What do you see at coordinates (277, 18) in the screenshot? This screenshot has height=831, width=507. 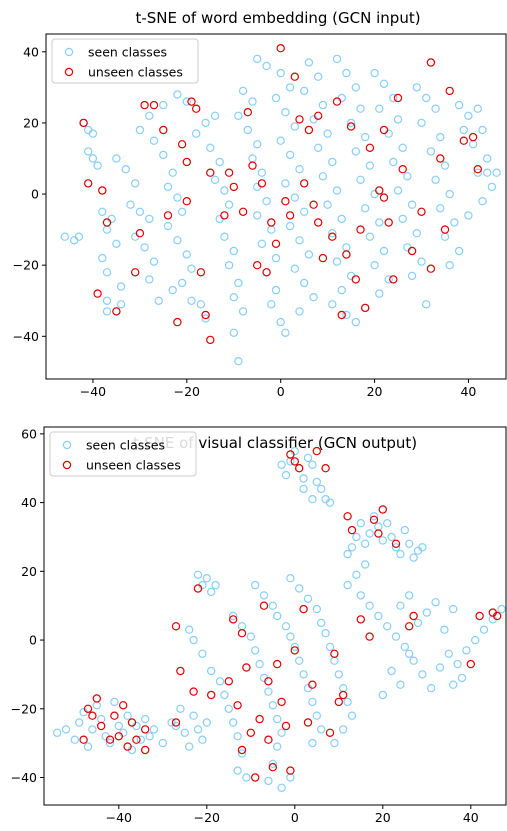 I see `chart-title: t-SNE of word embedding (GCN input)` at bounding box center [277, 18].